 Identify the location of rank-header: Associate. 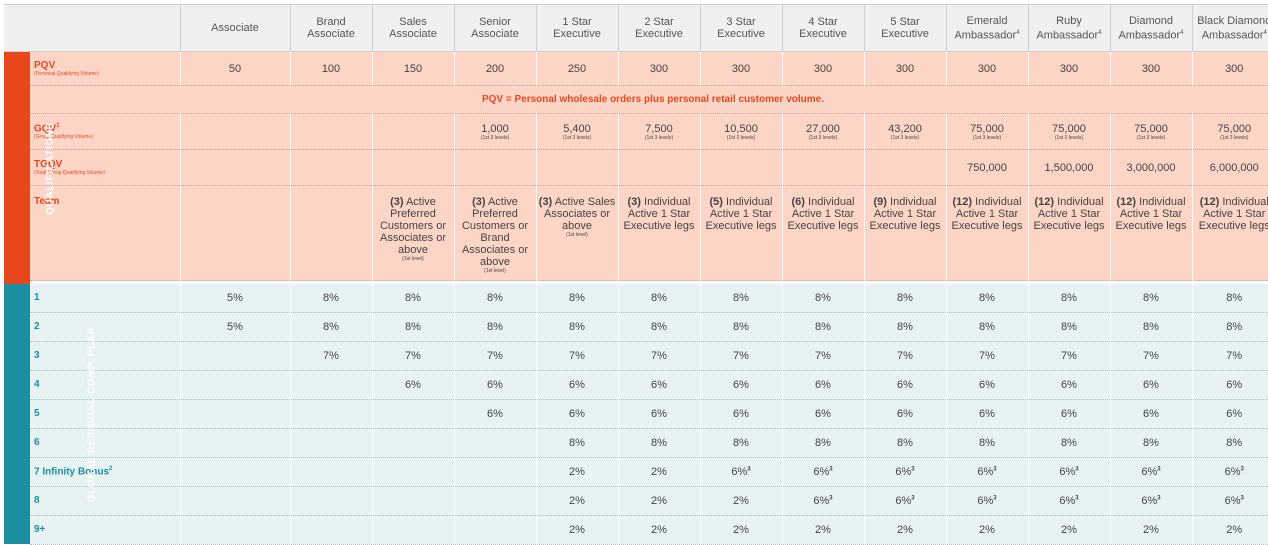
(234, 28).